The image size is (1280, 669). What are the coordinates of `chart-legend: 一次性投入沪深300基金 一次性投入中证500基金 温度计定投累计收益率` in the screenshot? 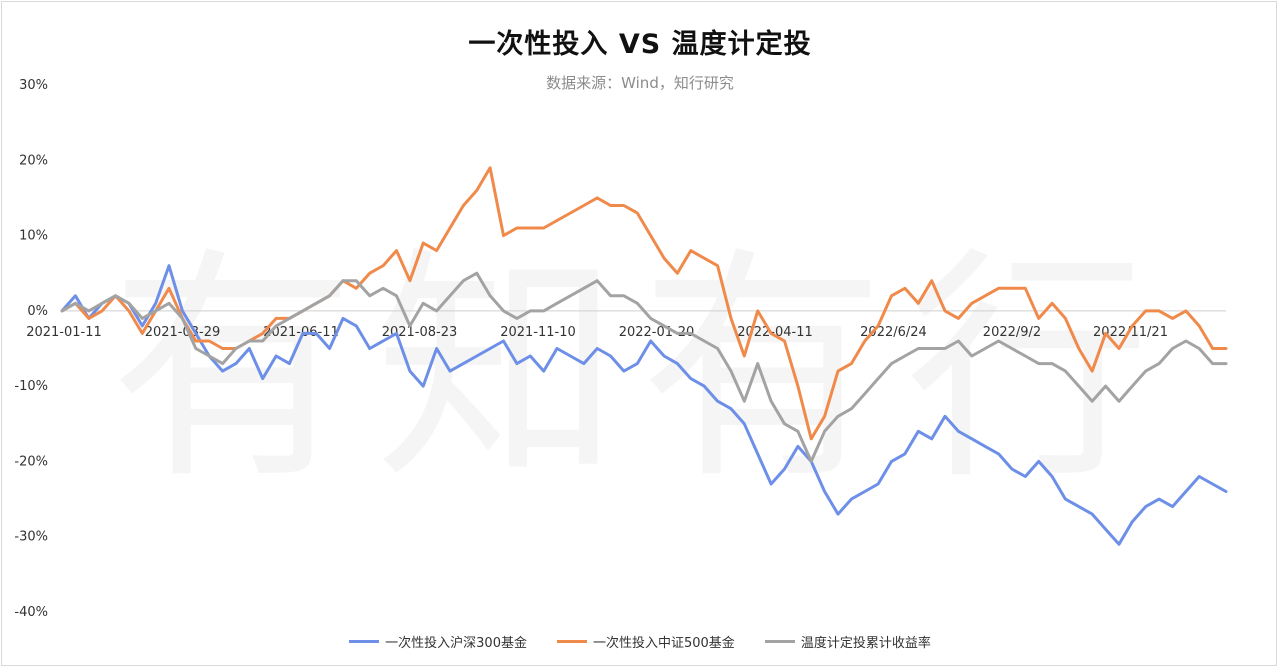 It's located at (640, 641).